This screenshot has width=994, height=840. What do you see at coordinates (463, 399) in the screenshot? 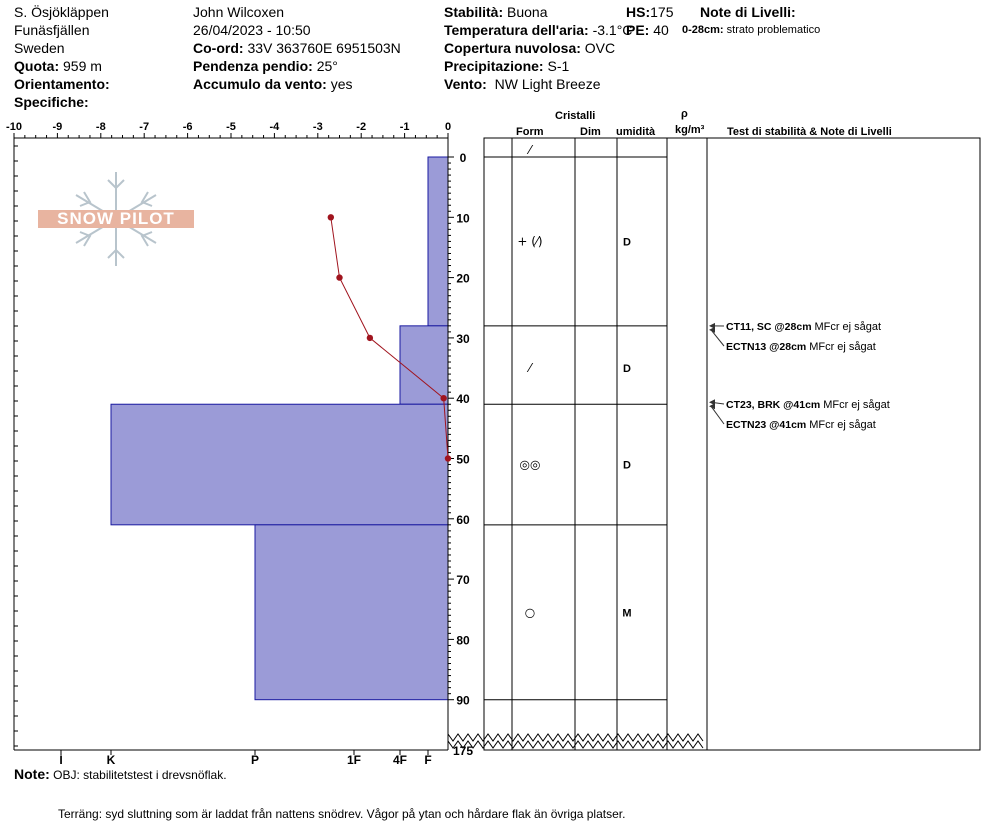
I see `depth-tick-label: 40` at bounding box center [463, 399].